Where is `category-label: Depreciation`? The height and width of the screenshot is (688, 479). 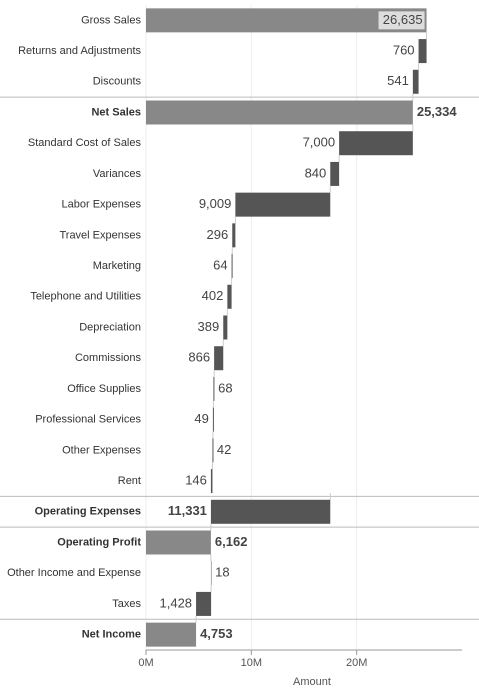 category-label: Depreciation is located at coordinates (110, 327).